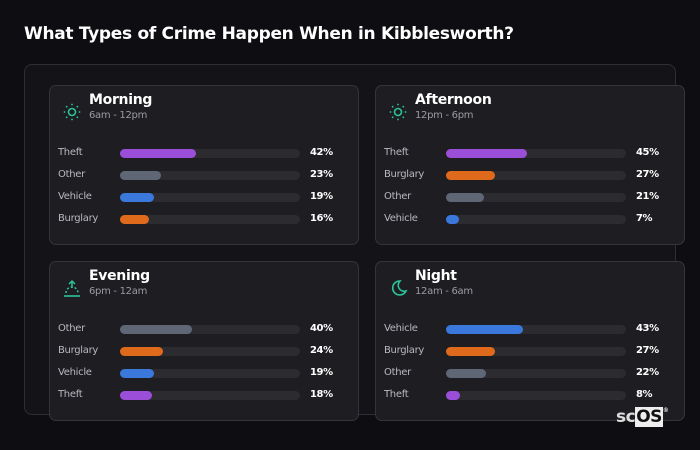 Image resolution: width=700 pixels, height=450 pixels. I want to click on bar-row: Other 21%, so click(529, 198).